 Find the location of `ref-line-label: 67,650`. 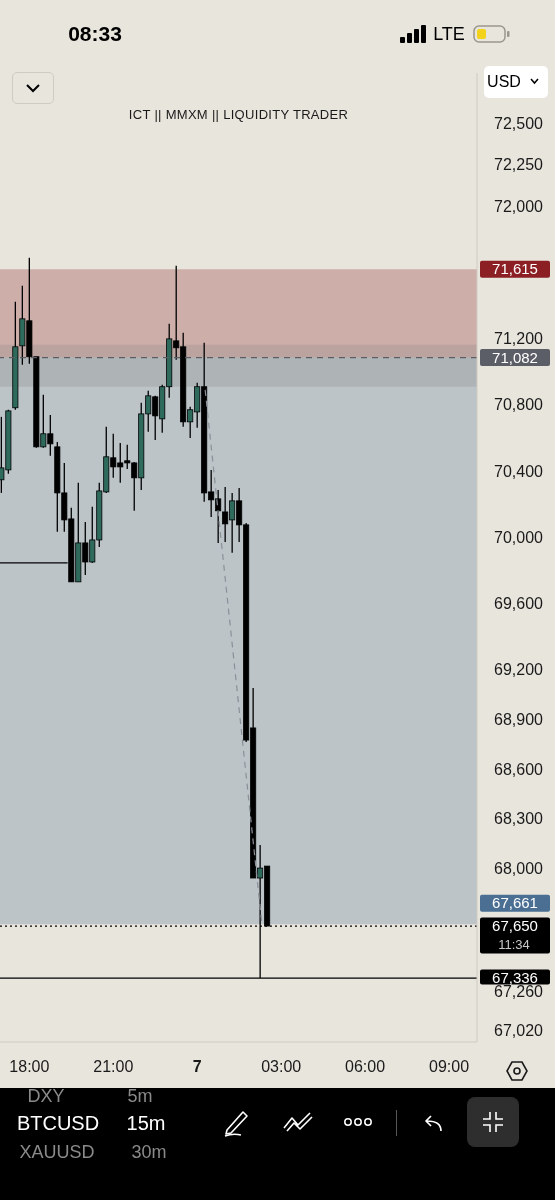

ref-line-label: 67,650 is located at coordinates (515, 926).